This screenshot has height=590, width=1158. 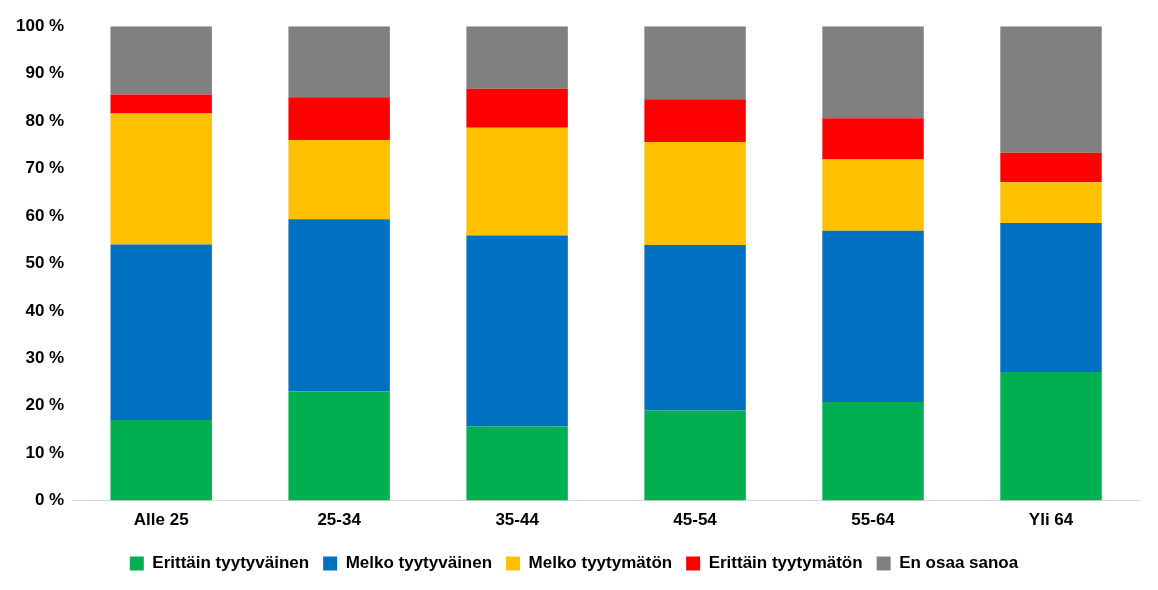 What do you see at coordinates (49, 500) in the screenshot?
I see `y-tick-label: 0 %` at bounding box center [49, 500].